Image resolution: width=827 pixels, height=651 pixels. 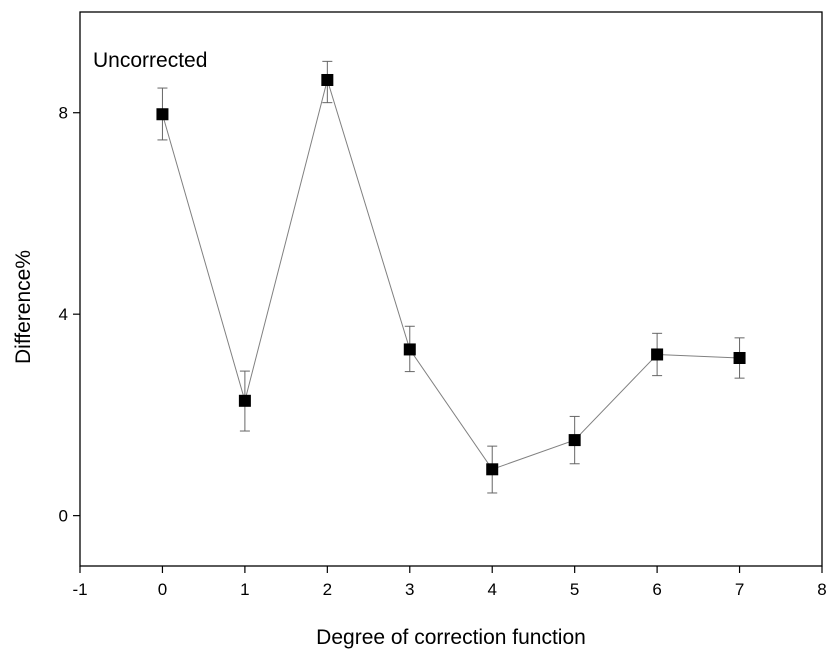 I want to click on x-axis: -1 0 1 2 3 4 5 6 7 8, so click(x=449, y=582).